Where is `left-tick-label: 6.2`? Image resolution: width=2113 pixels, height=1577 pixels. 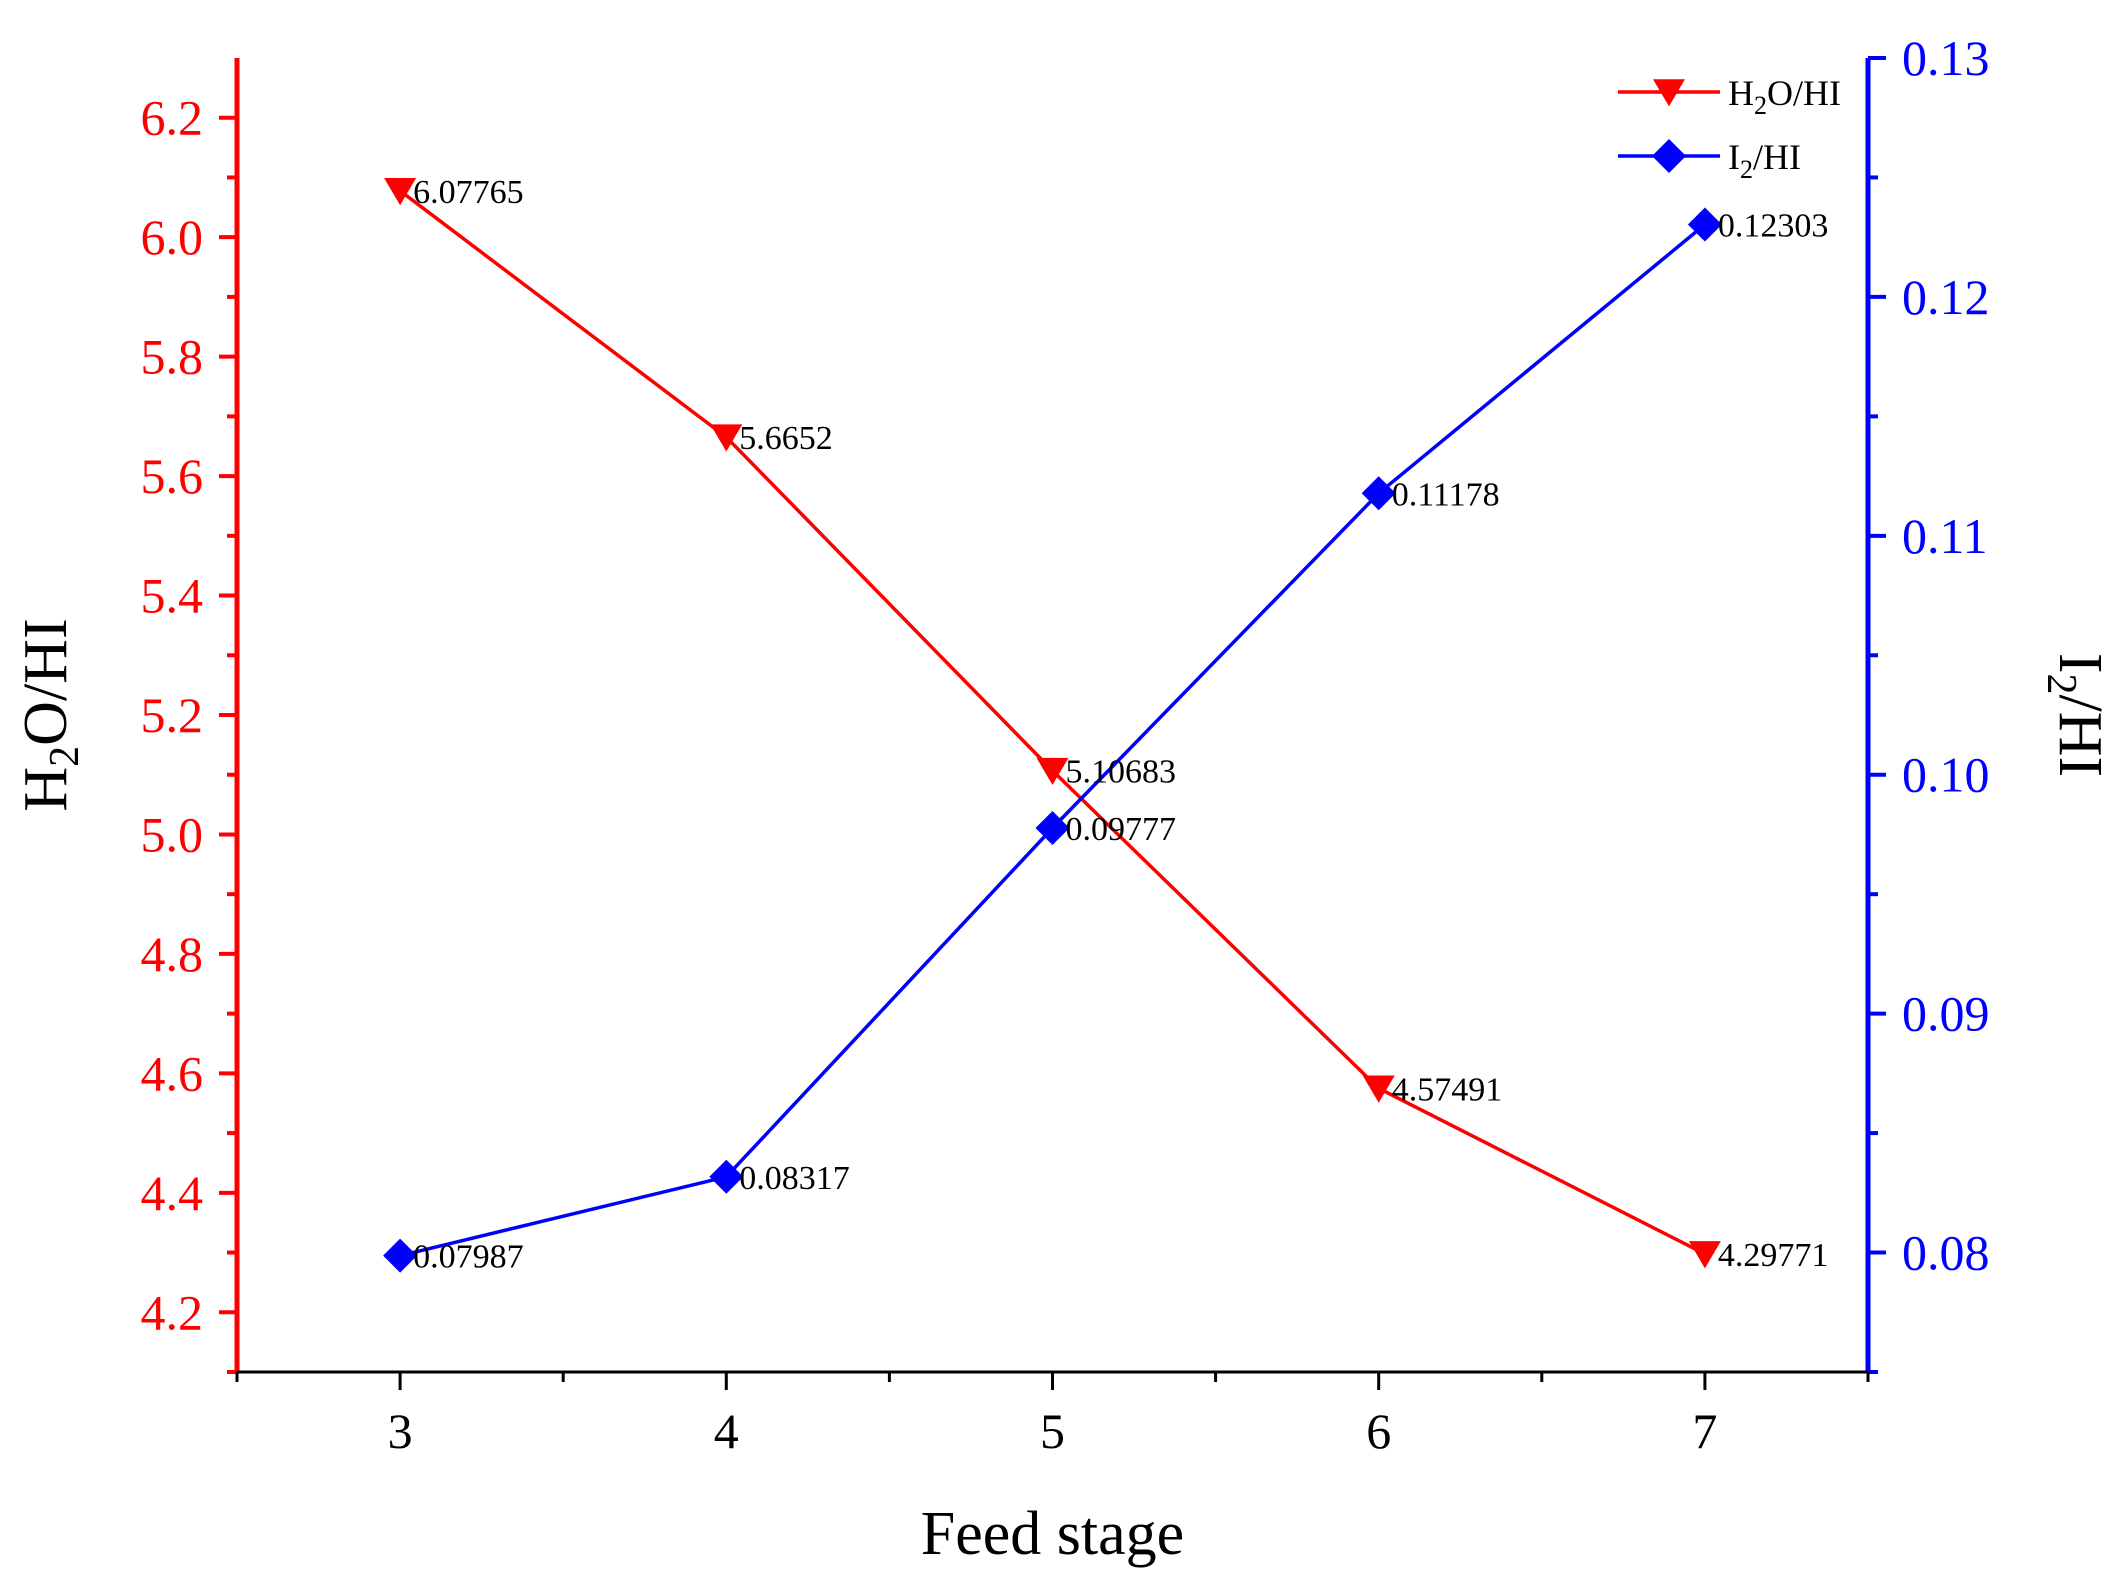
left-tick-label: 6.2 is located at coordinates (172, 118).